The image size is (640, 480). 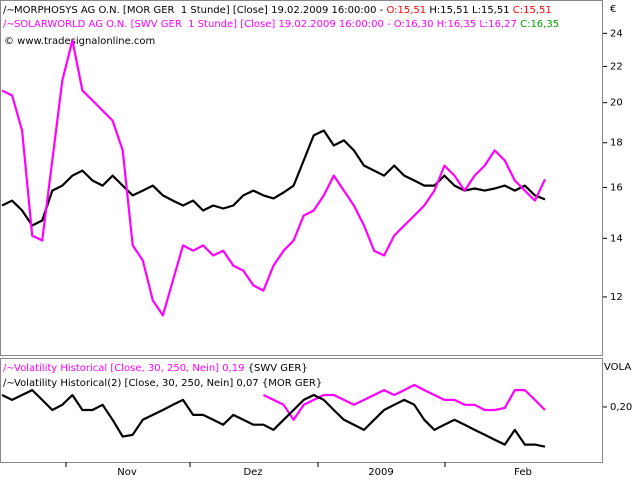 What do you see at coordinates (617, 367) in the screenshot?
I see `unit-label: VOLA` at bounding box center [617, 367].